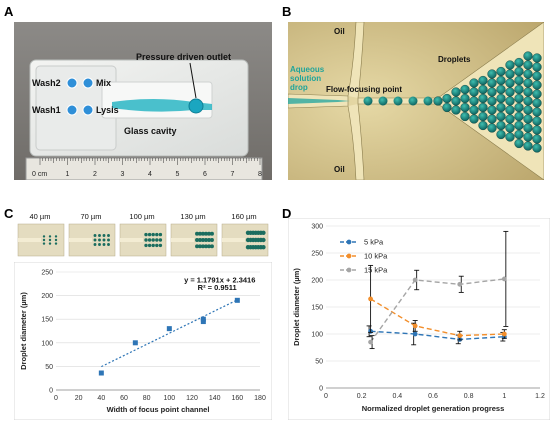  I want to click on y-tick-label: 300, so click(317, 227).